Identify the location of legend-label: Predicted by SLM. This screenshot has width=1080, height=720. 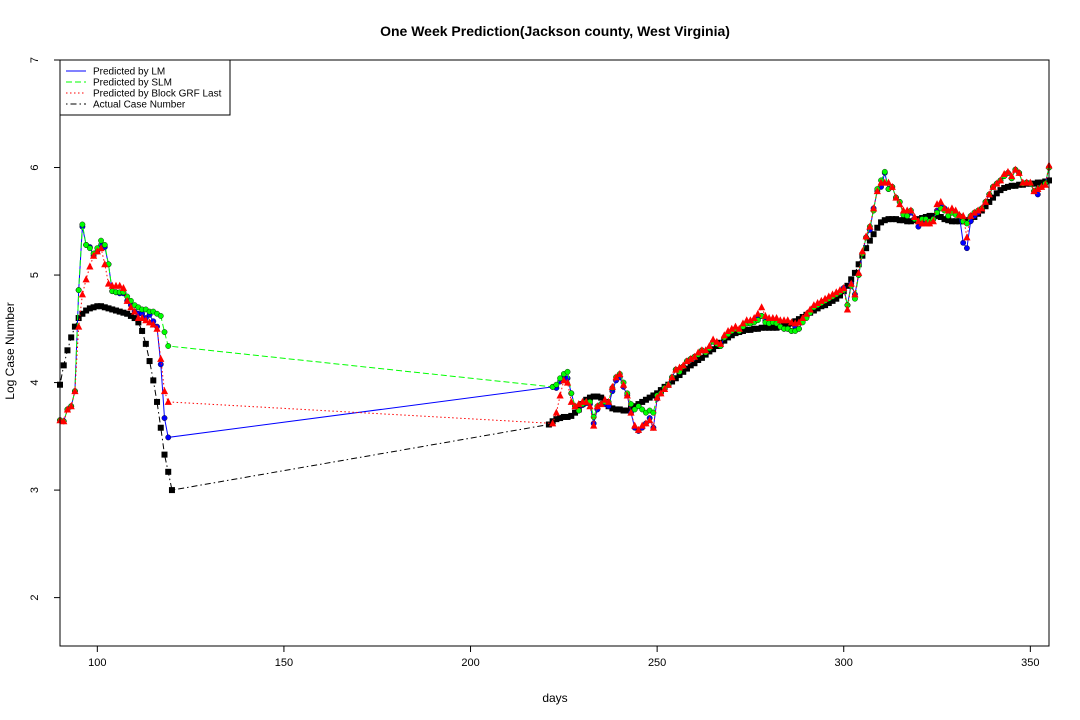
(132, 83).